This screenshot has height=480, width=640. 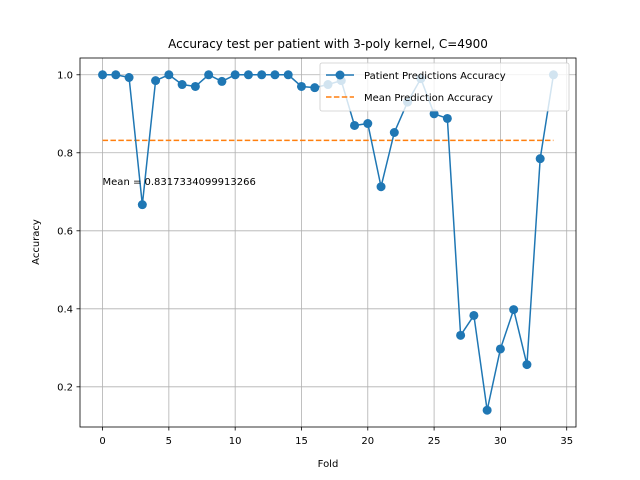 I want to click on x-tick-label: 0, so click(x=102, y=441).